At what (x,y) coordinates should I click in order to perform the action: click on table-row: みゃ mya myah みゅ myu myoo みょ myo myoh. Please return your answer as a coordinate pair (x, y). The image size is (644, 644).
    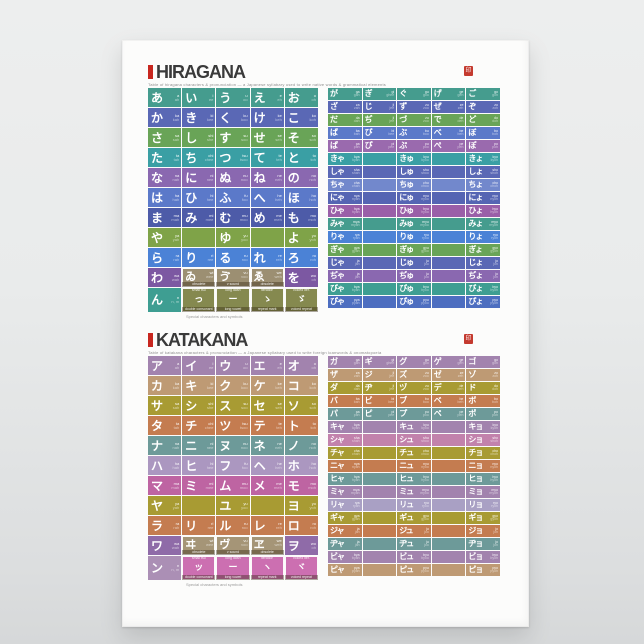
    Looking at the image, I should click on (414, 224).